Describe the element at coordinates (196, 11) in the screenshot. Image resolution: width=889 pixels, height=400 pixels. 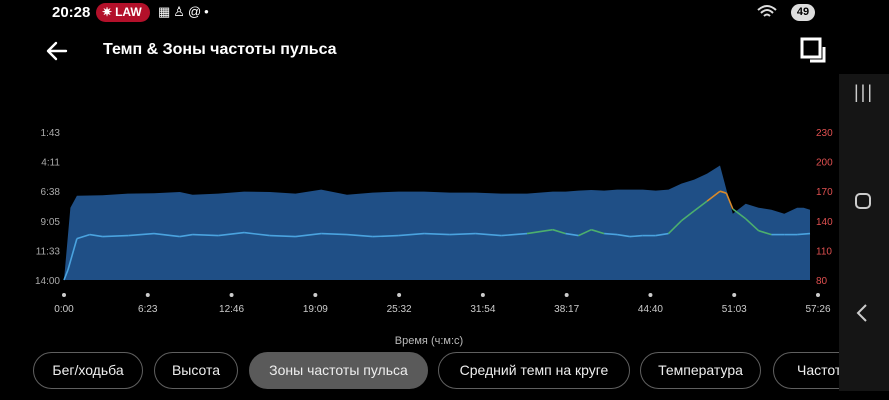
I see `at-icon: @` at that location.